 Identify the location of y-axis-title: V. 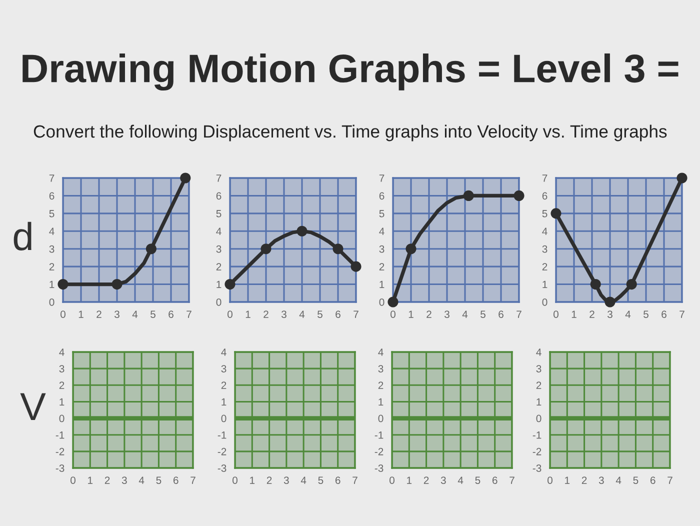
(33, 406).